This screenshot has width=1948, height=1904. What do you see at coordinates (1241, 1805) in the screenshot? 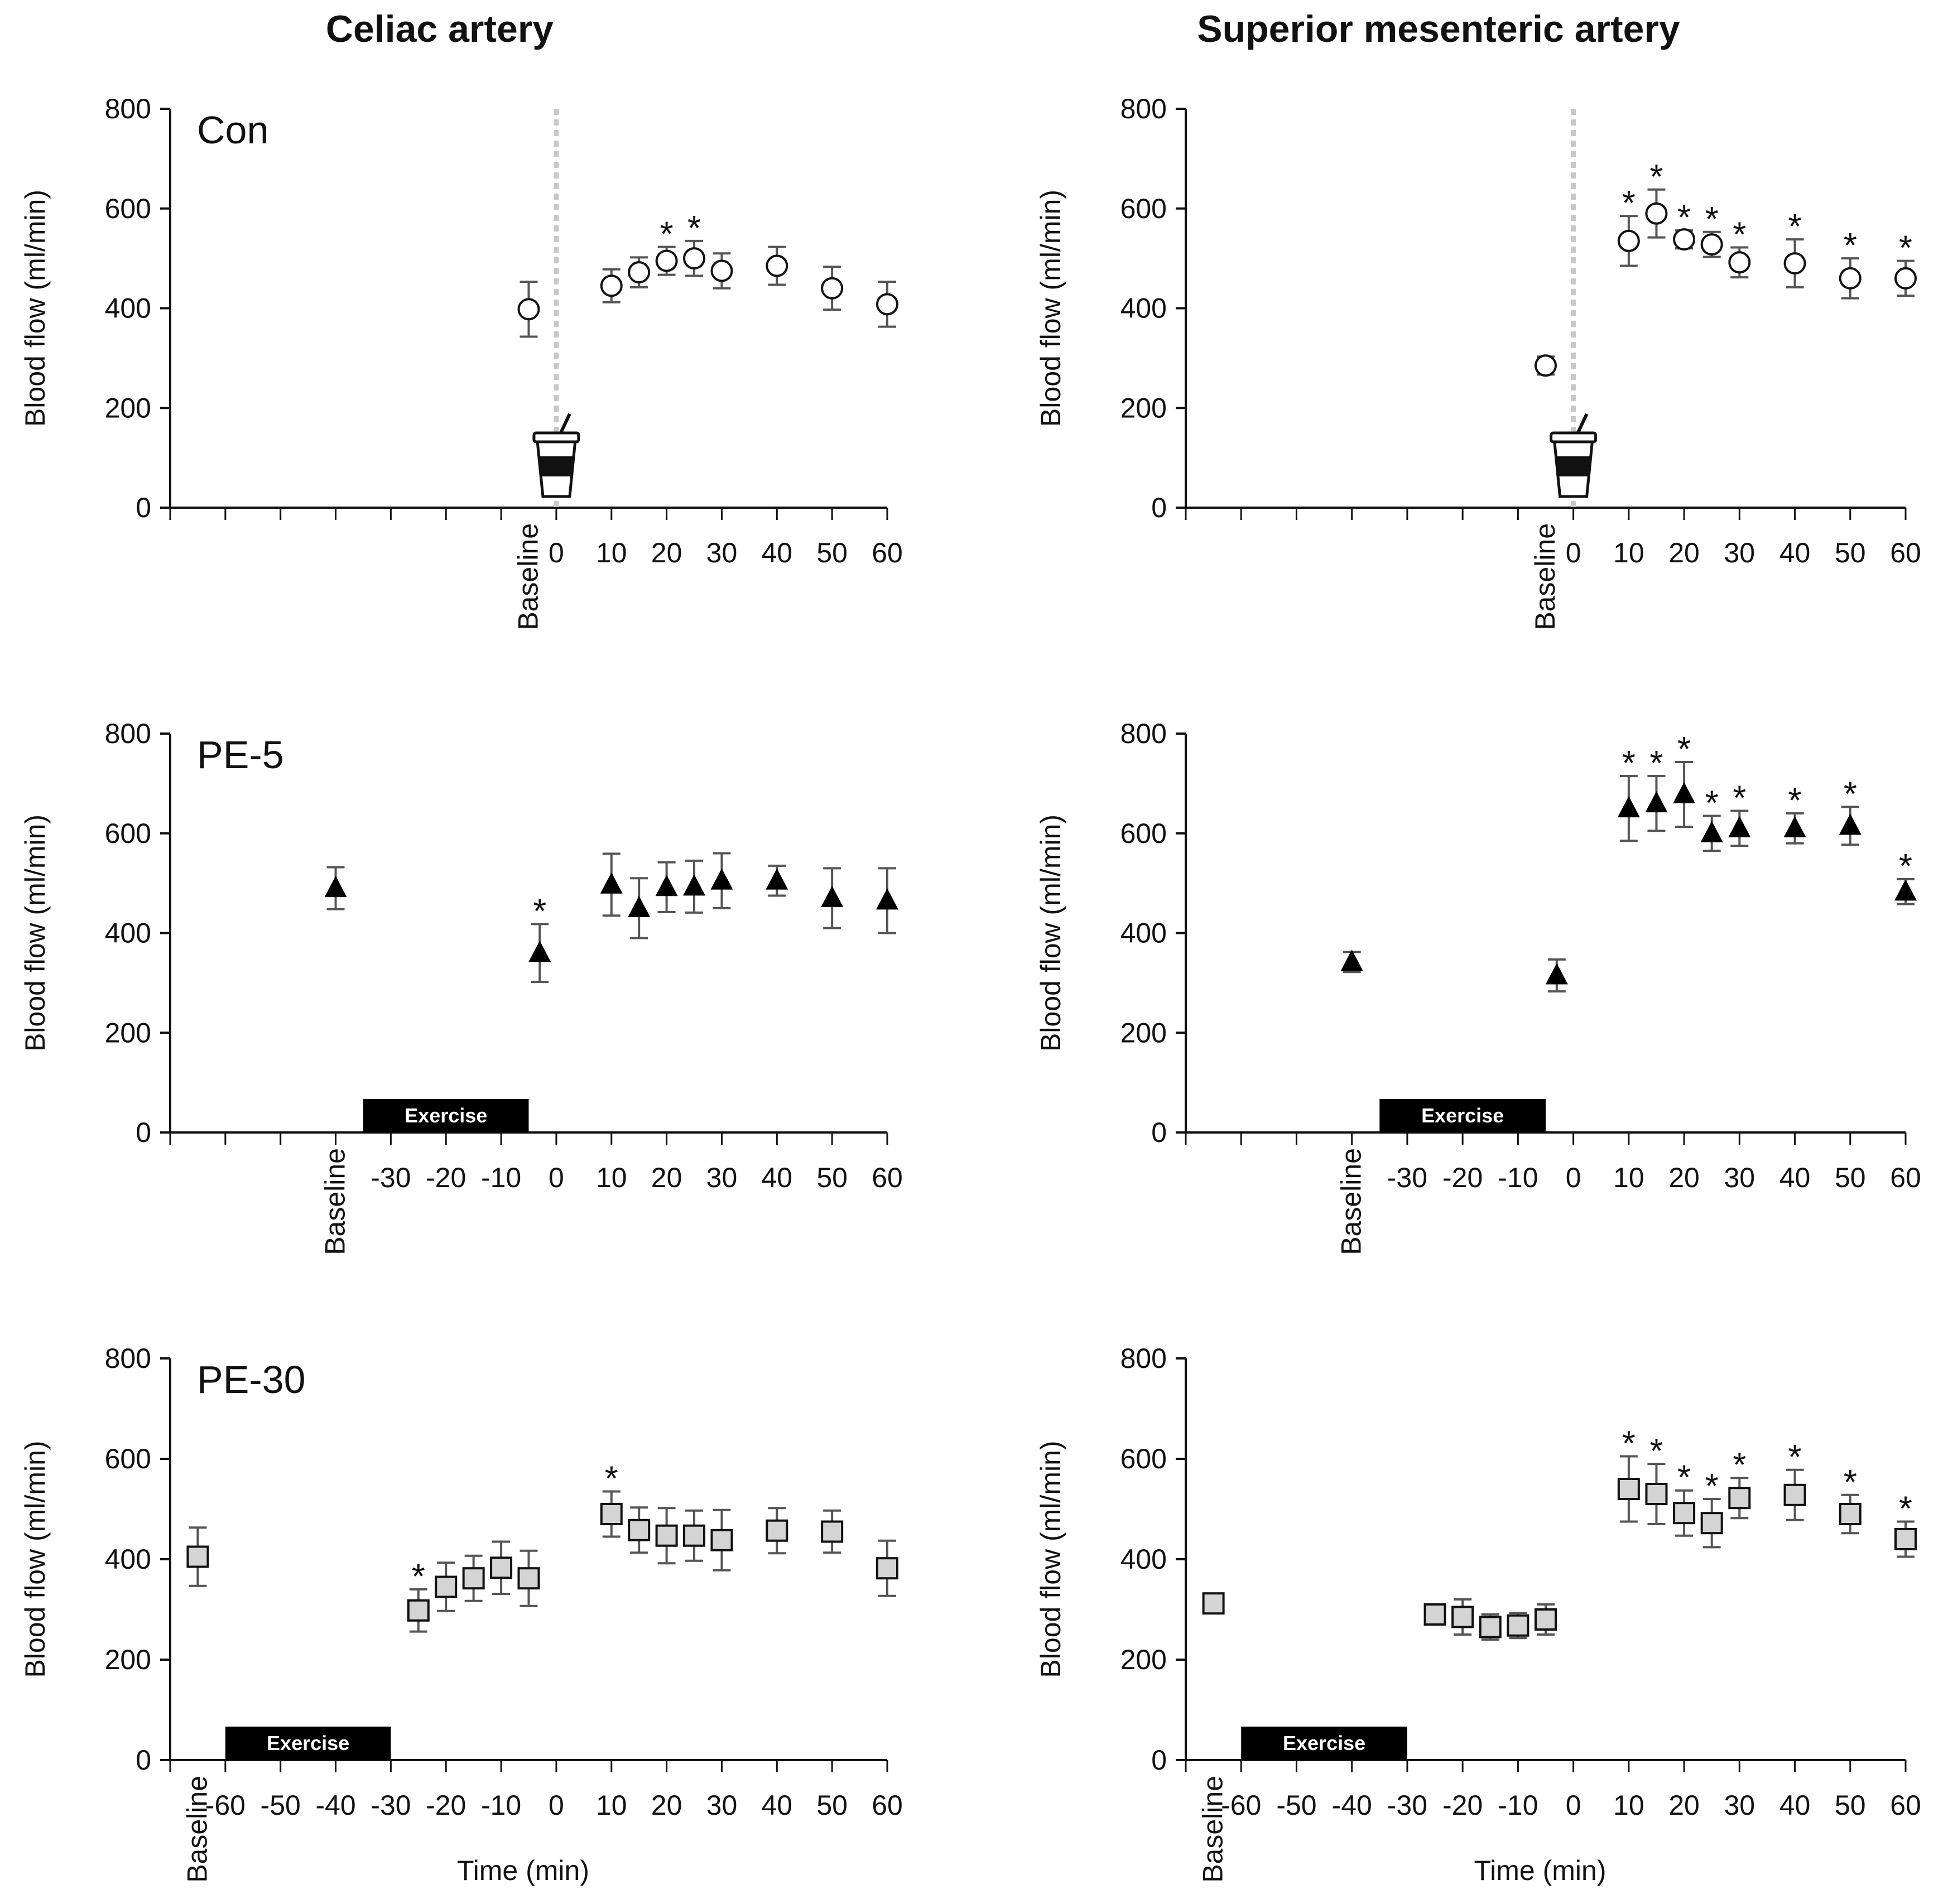
I see `x-tick-label: -60` at bounding box center [1241, 1805].